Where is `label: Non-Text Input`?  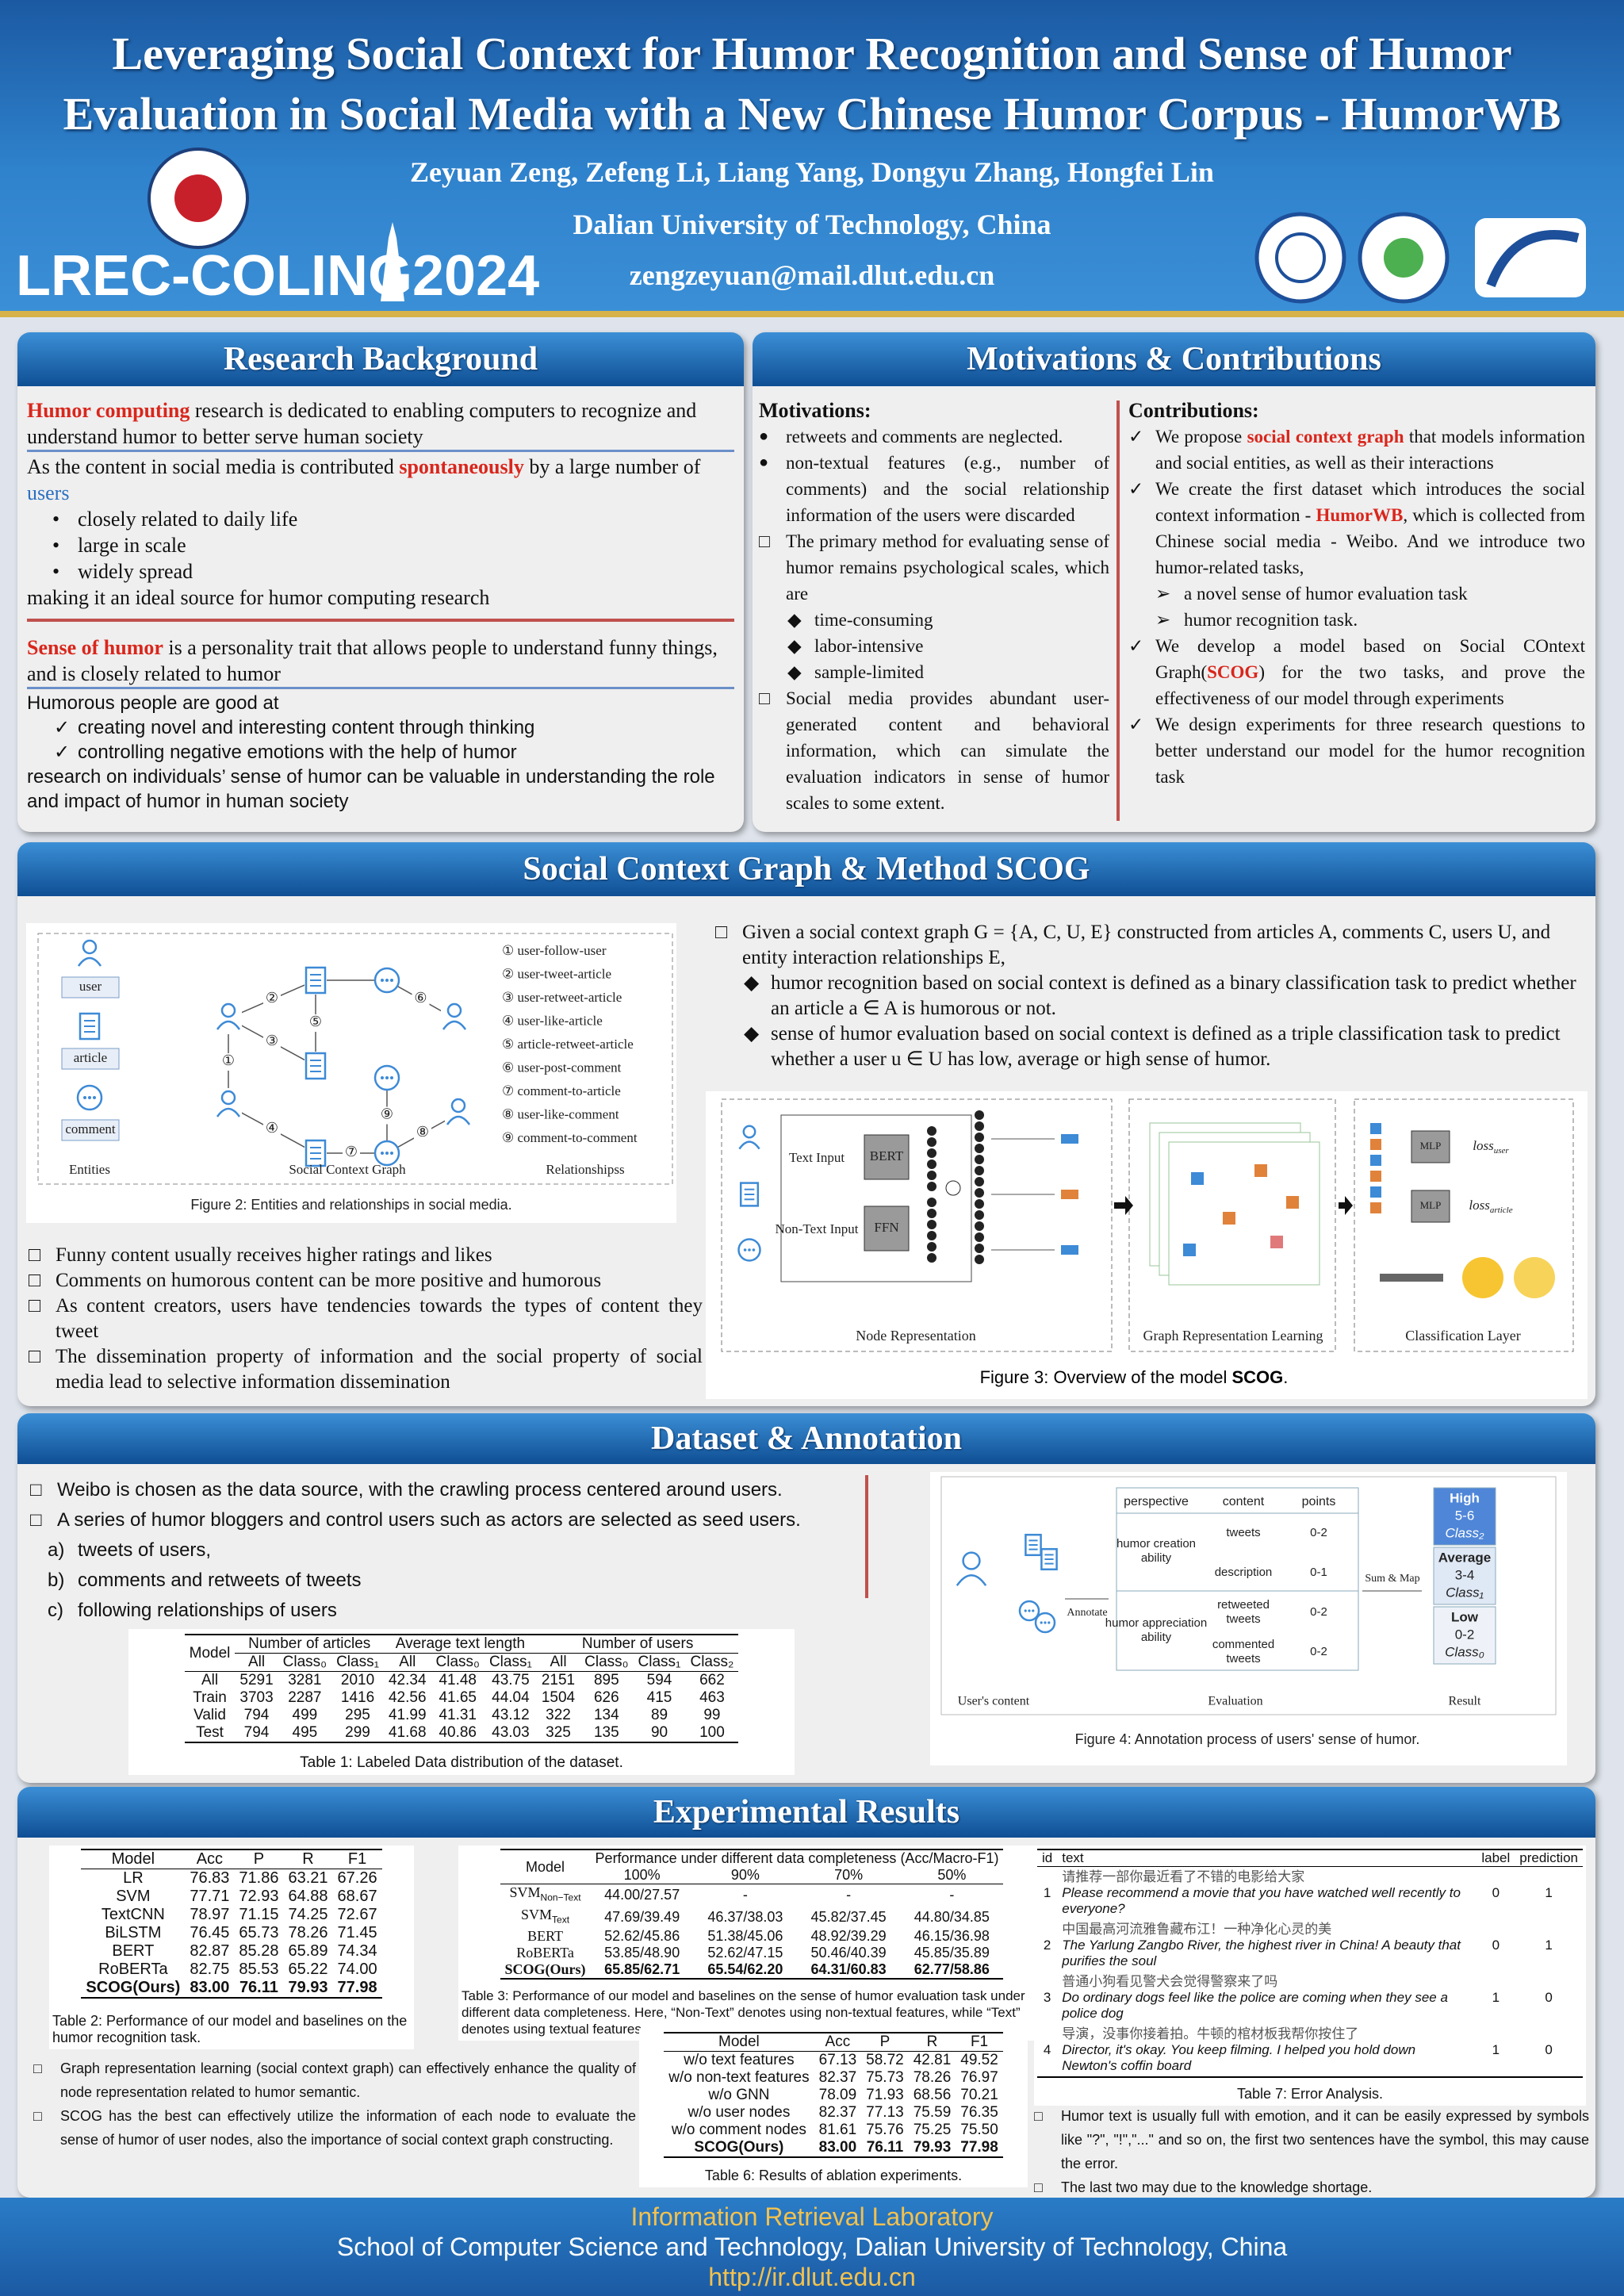
label: Non-Text Input is located at coordinates (817, 1228).